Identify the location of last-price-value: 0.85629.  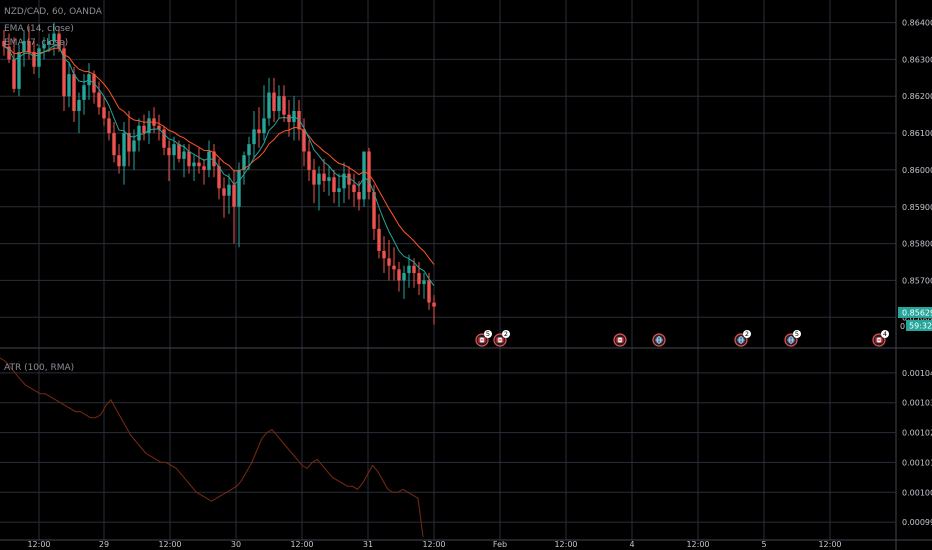
(917, 313).